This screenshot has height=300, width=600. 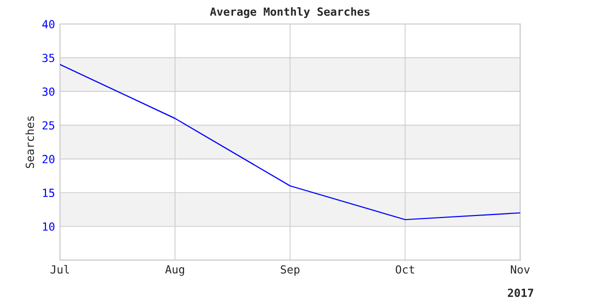 I want to click on y-axis-title: Searches, so click(x=29, y=142).